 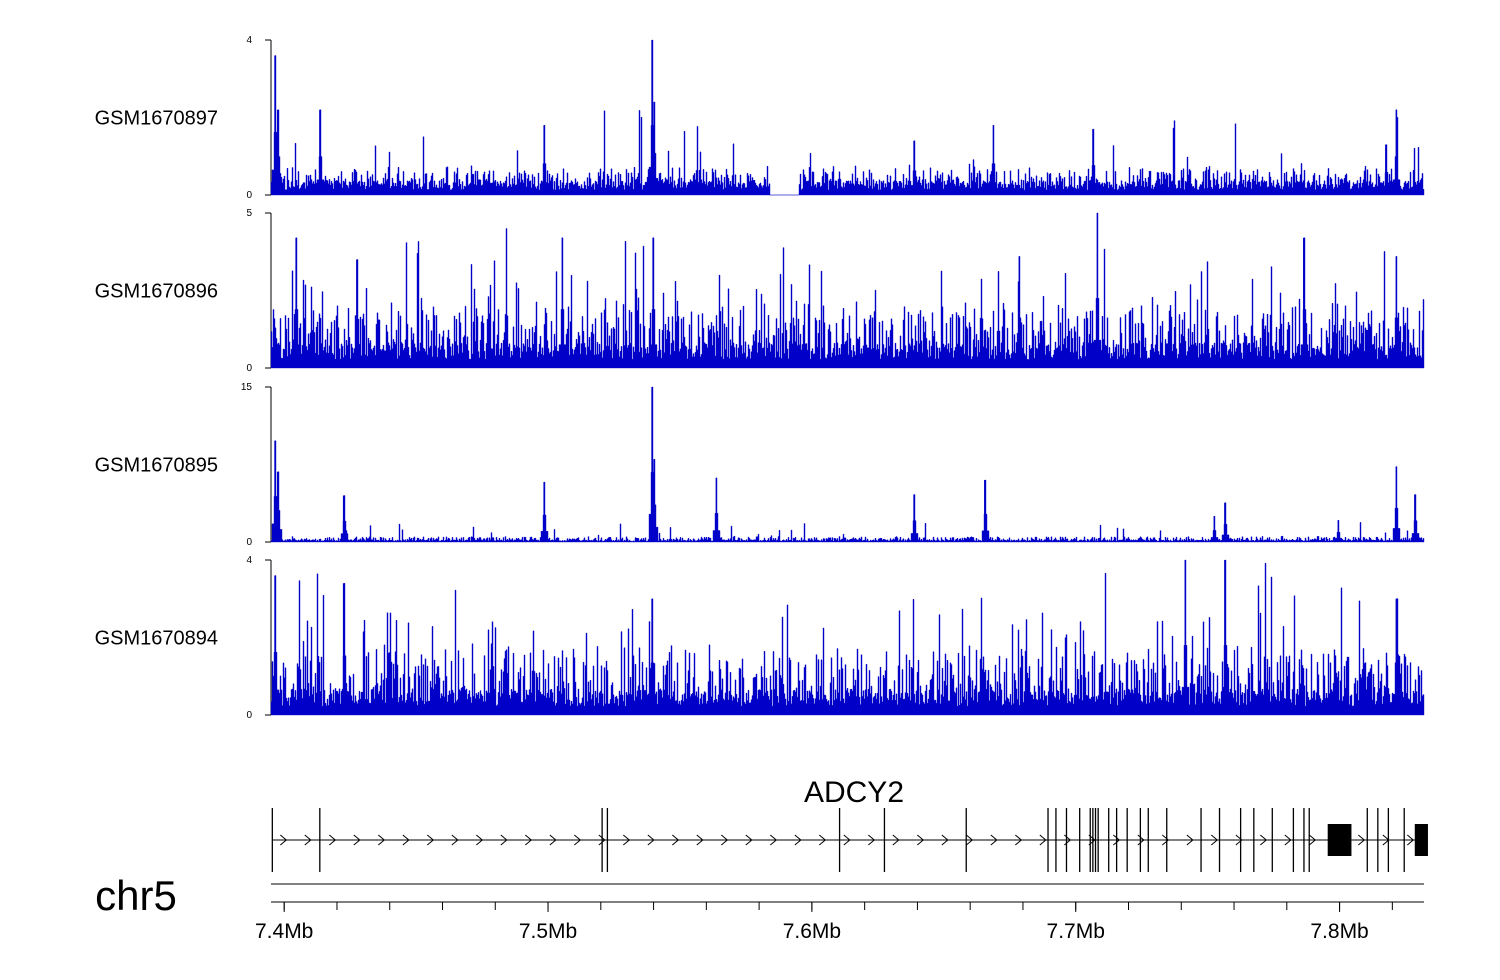 I want to click on axis-tick-label: 7.8Mb, so click(x=1339, y=931).